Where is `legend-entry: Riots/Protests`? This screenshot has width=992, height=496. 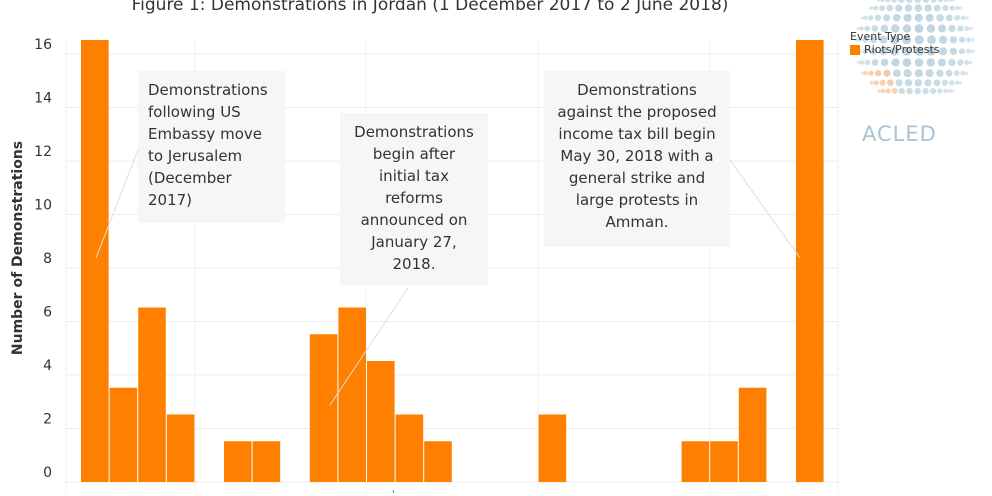 legend-entry: Riots/Protests is located at coordinates (895, 49).